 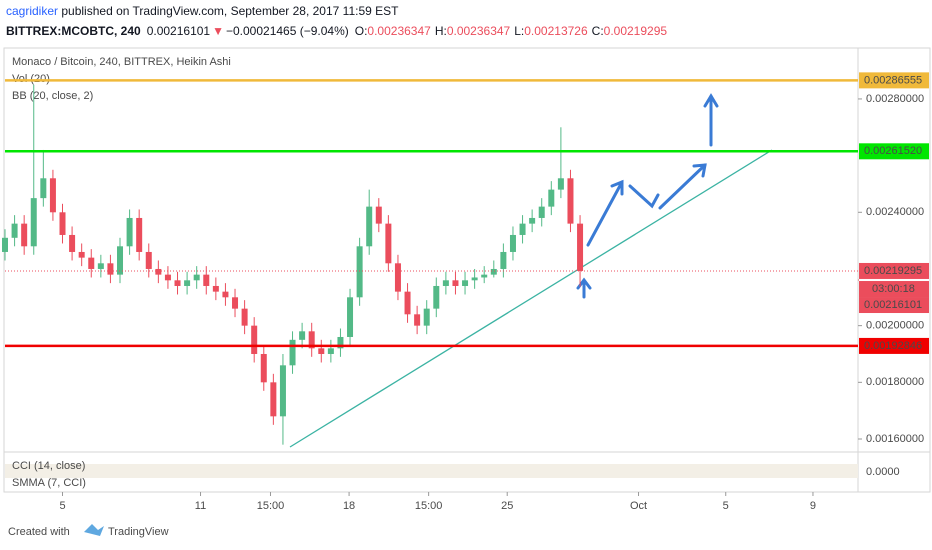 What do you see at coordinates (519, 31) in the screenshot?
I see `l-label: L:` at bounding box center [519, 31].